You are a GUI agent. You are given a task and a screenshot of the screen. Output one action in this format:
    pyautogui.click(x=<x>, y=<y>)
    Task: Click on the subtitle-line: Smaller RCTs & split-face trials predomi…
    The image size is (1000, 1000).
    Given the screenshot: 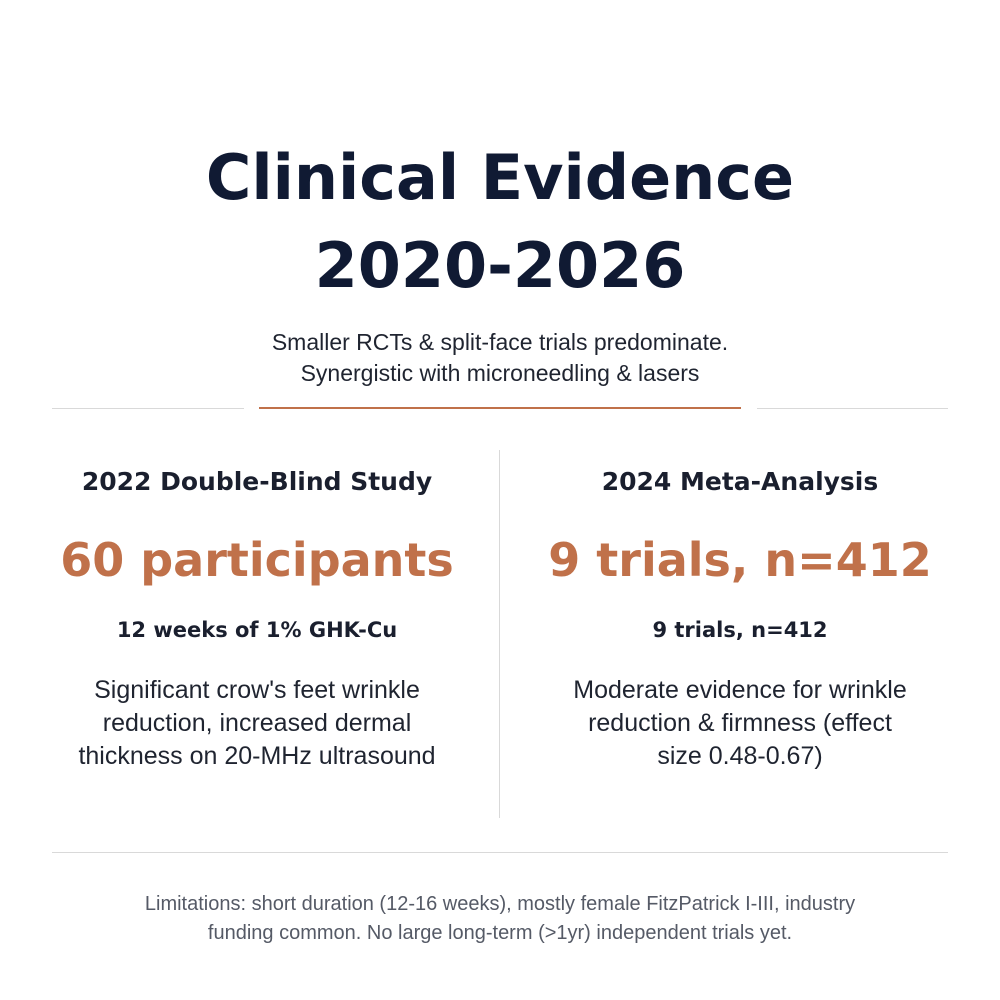 What is the action you would take?
    pyautogui.click(x=500, y=342)
    